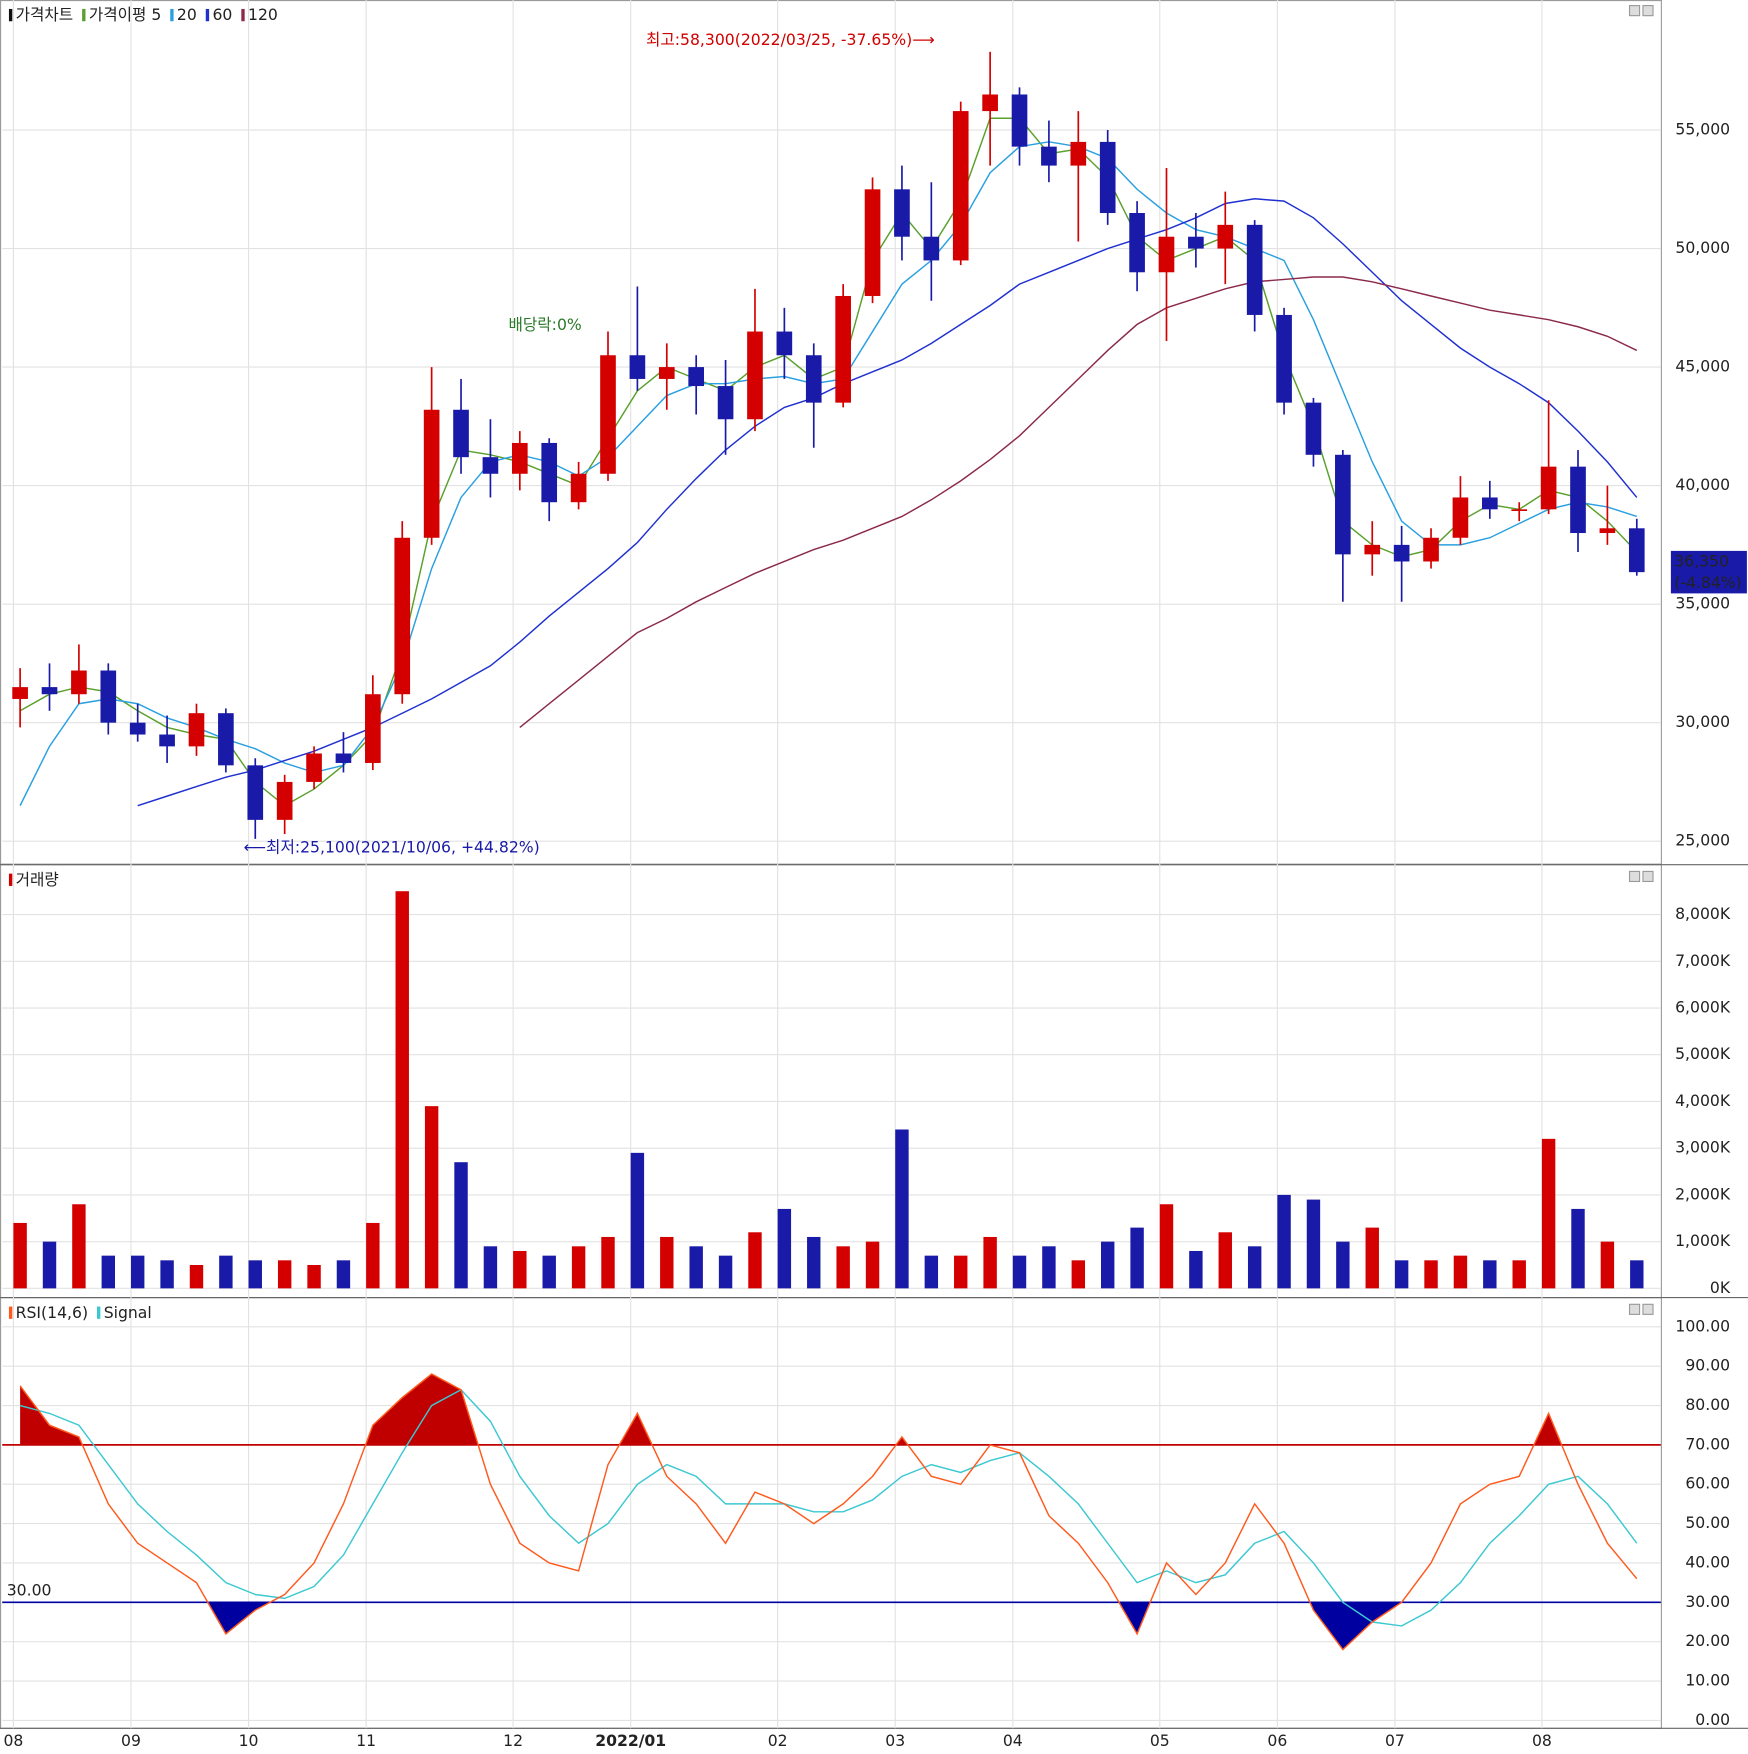 The width and height of the screenshot is (1748, 1754). Describe the element at coordinates (13, 1740) in the screenshot. I see `x-tick-label: 08` at that location.